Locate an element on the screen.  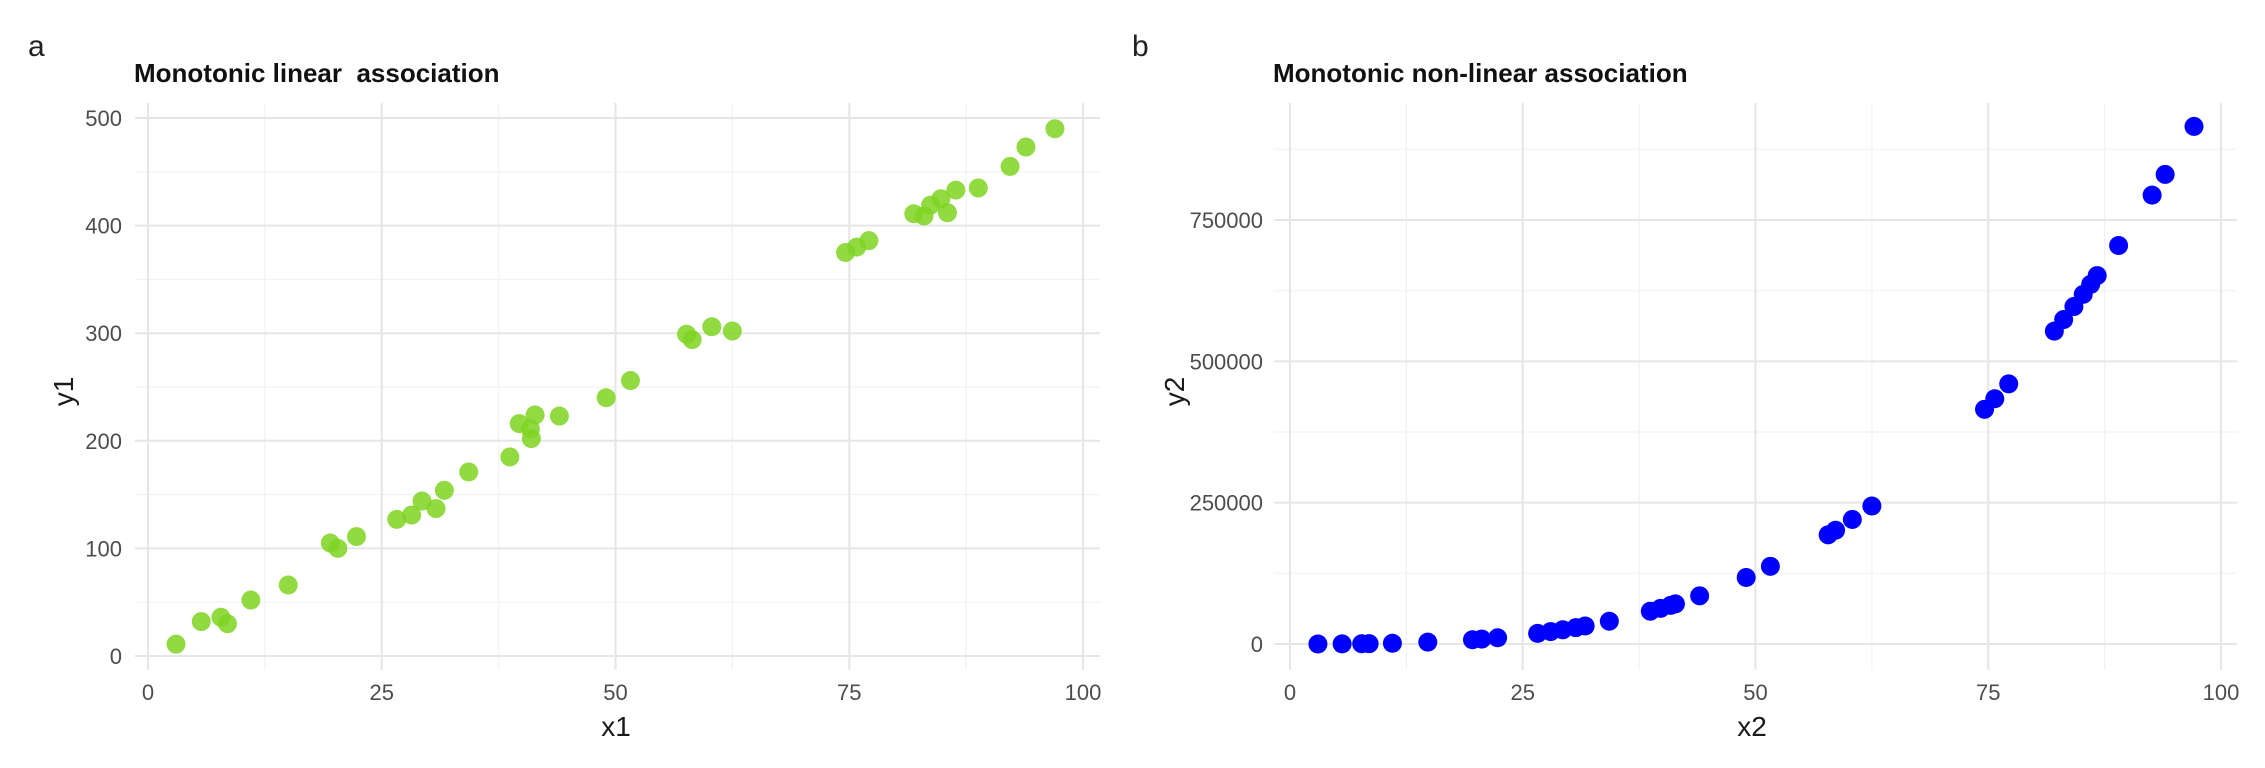
panel-letter: a is located at coordinates (36, 46).